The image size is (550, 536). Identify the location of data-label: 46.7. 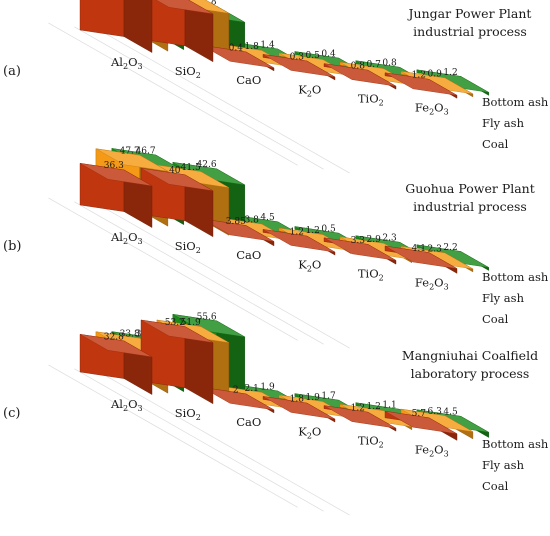
(146, 151).